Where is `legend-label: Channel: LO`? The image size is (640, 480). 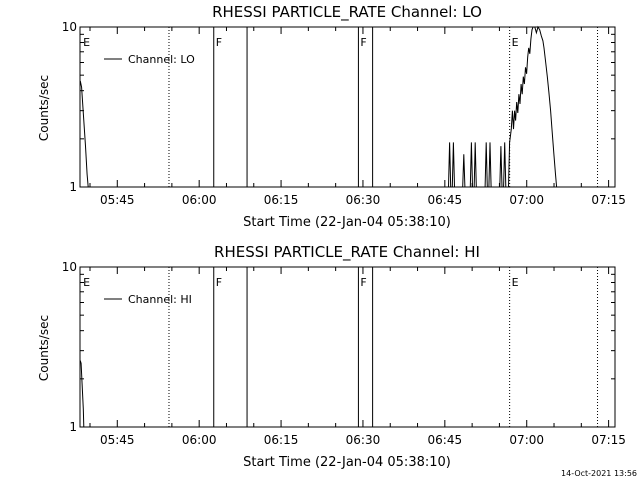
legend-label: Channel: LO is located at coordinates (161, 59).